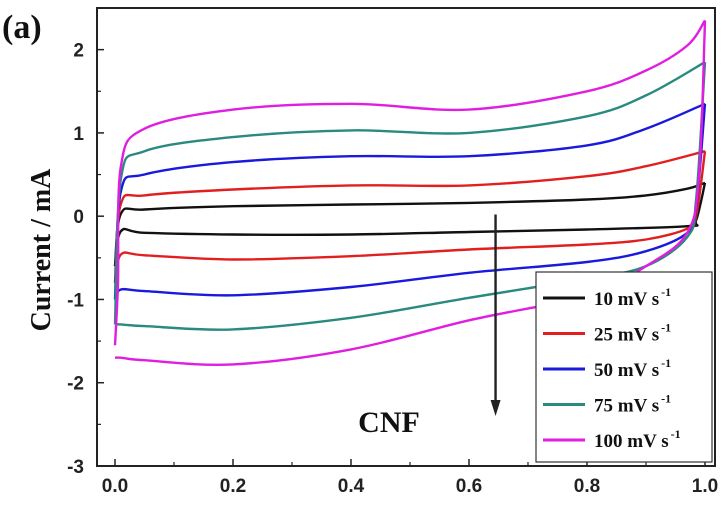 The width and height of the screenshot is (722, 506). I want to click on legend-label: 10 mV s, so click(626, 299).